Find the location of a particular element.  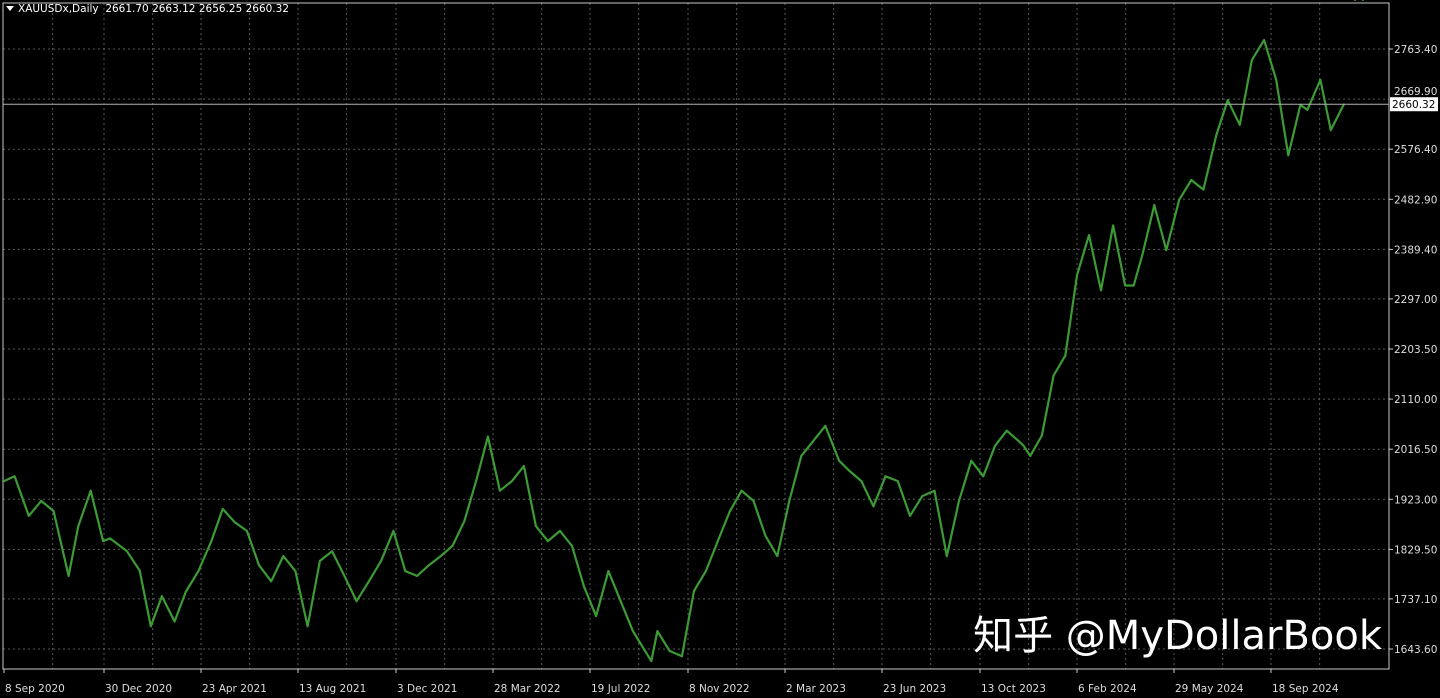

x-tick-label: 29 May 2024 is located at coordinates (1209, 689).